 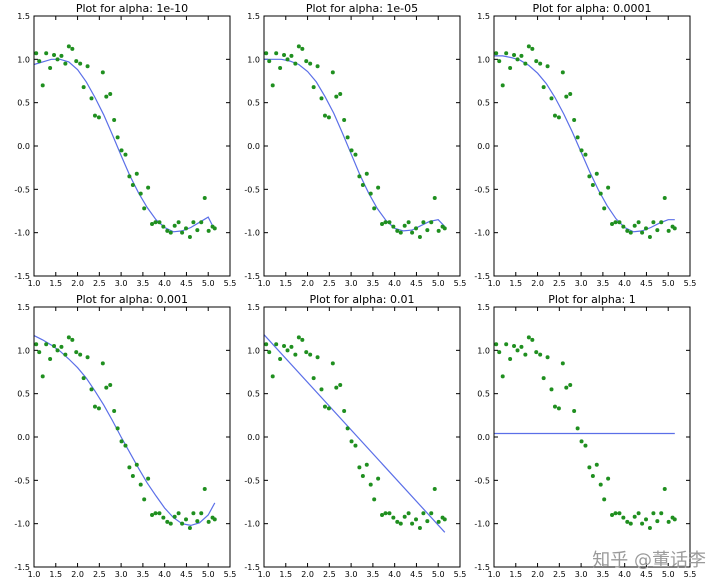 I want to click on x-tick-label: 5.0, so click(x=438, y=574).